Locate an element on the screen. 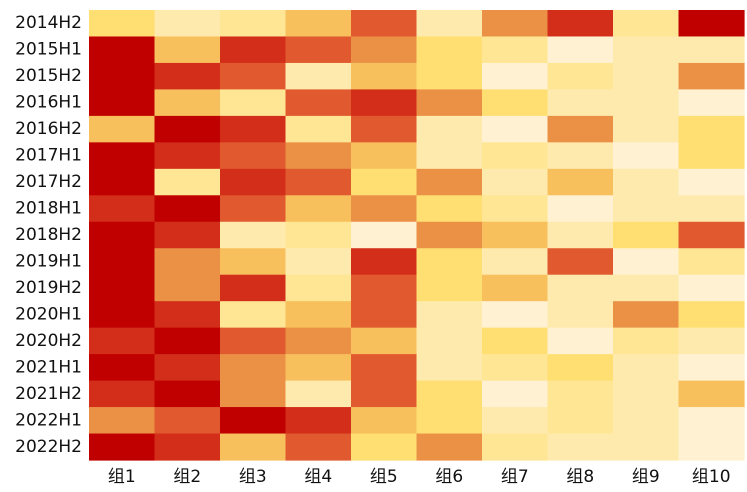 Image resolution: width=747 pixels, height=492 pixels. row-tick-label: 2016H1 is located at coordinates (48, 103).